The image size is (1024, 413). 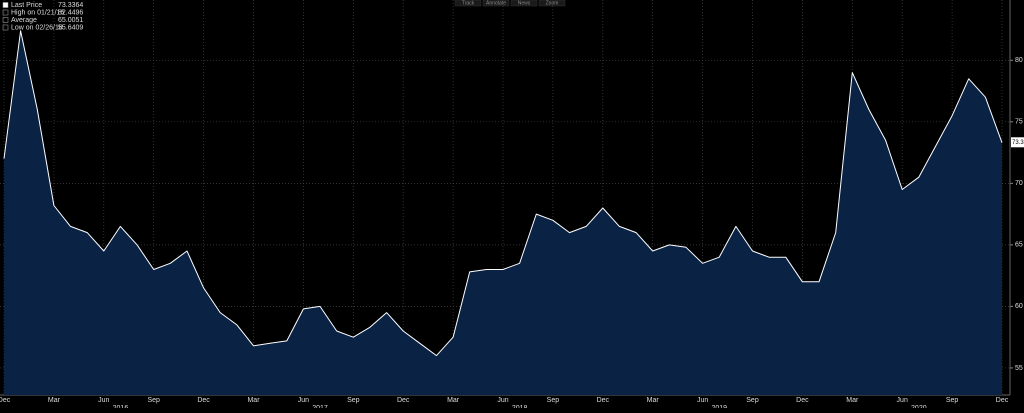 I want to click on toolbar-label: Zoom, so click(x=552, y=3).